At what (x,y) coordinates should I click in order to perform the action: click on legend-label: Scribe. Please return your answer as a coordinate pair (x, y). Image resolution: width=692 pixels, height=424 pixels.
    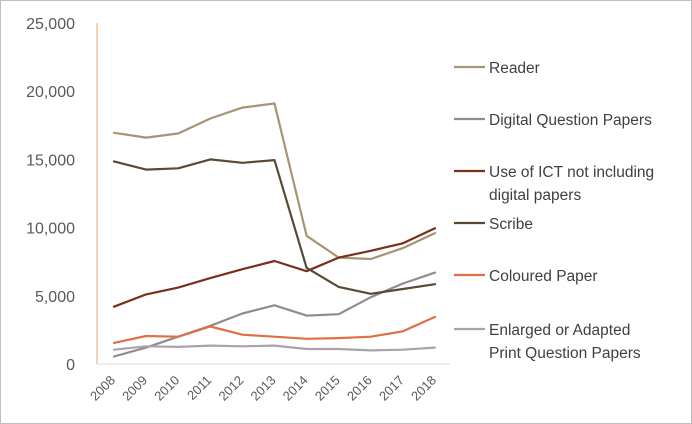
    Looking at the image, I should click on (511, 224).